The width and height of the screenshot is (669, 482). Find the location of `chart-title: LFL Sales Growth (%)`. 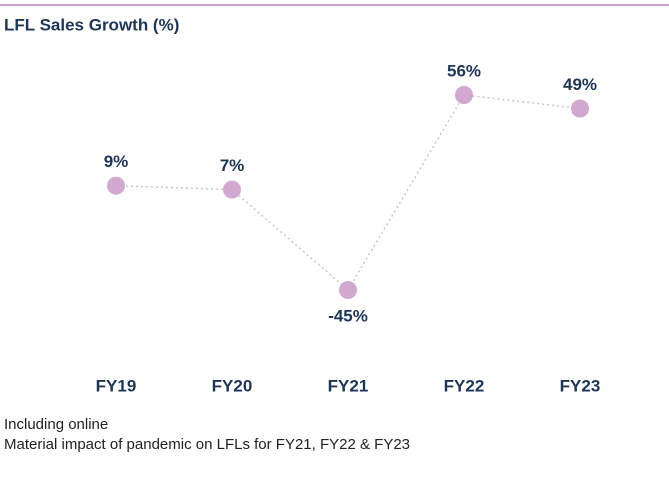

chart-title: LFL Sales Growth (%) is located at coordinates (91, 24).